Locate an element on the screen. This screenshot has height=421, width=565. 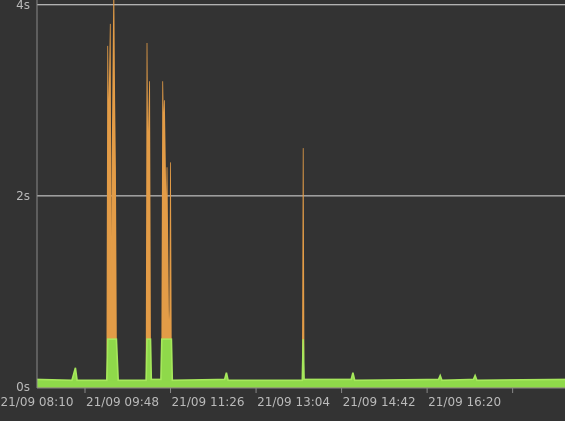
x-tick-label: 21/09 08:10 is located at coordinates (37, 402).